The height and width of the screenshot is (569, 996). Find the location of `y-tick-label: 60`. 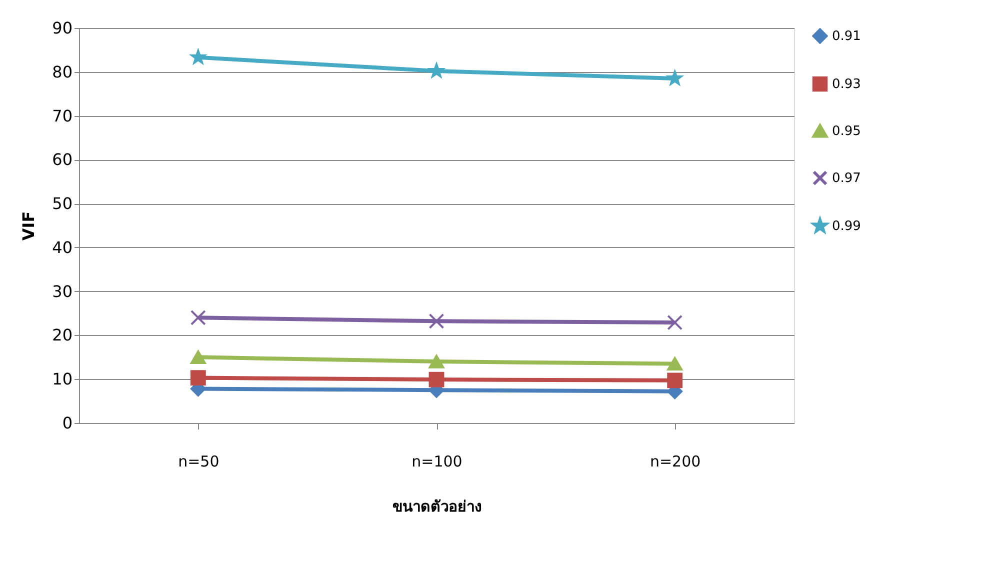

y-tick-label: 60 is located at coordinates (62, 160).